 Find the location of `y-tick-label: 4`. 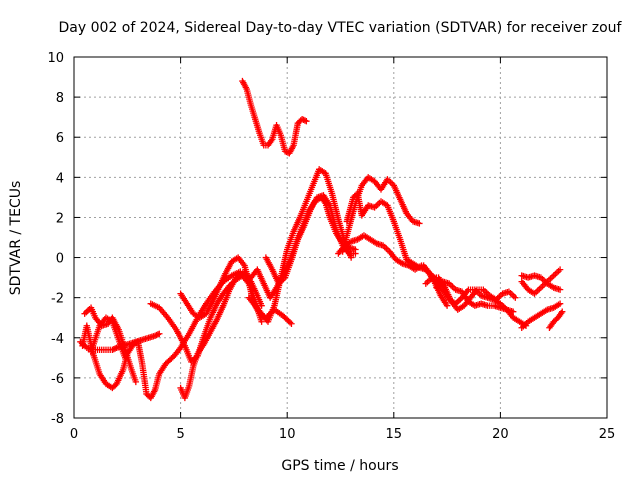

y-tick-label: 4 is located at coordinates (60, 178).